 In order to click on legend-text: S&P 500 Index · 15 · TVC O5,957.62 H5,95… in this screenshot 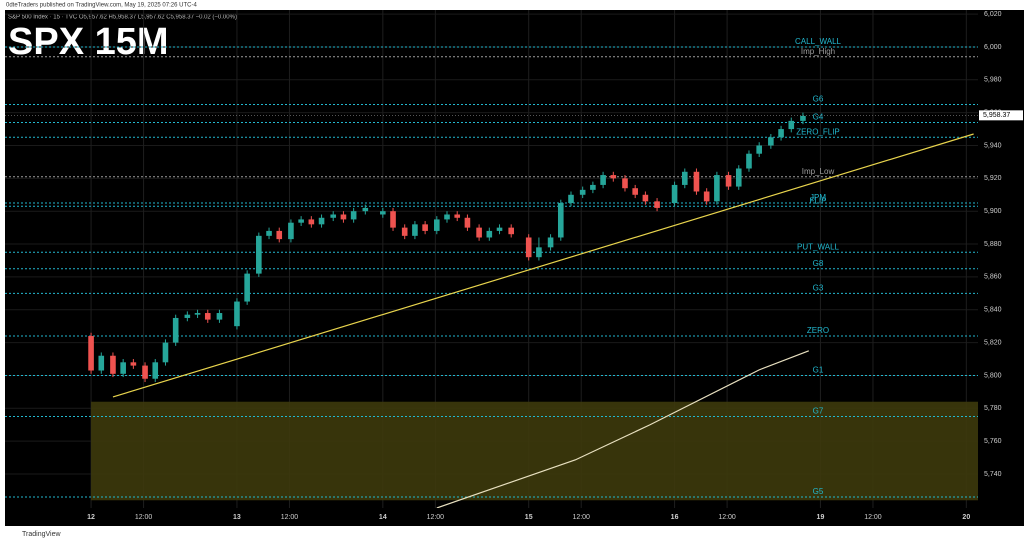, I will do `click(122, 18)`.